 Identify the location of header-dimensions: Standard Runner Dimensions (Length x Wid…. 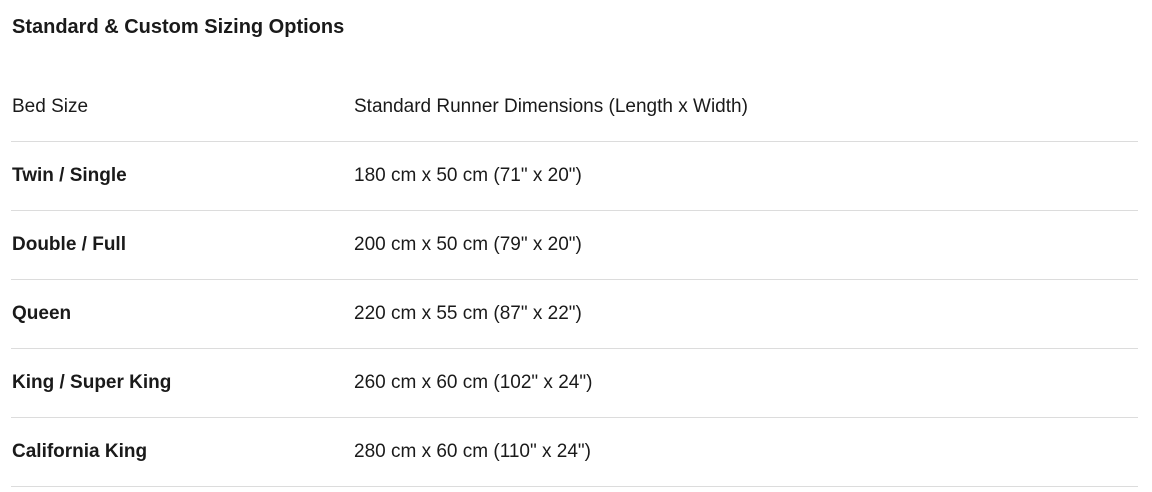
(746, 107).